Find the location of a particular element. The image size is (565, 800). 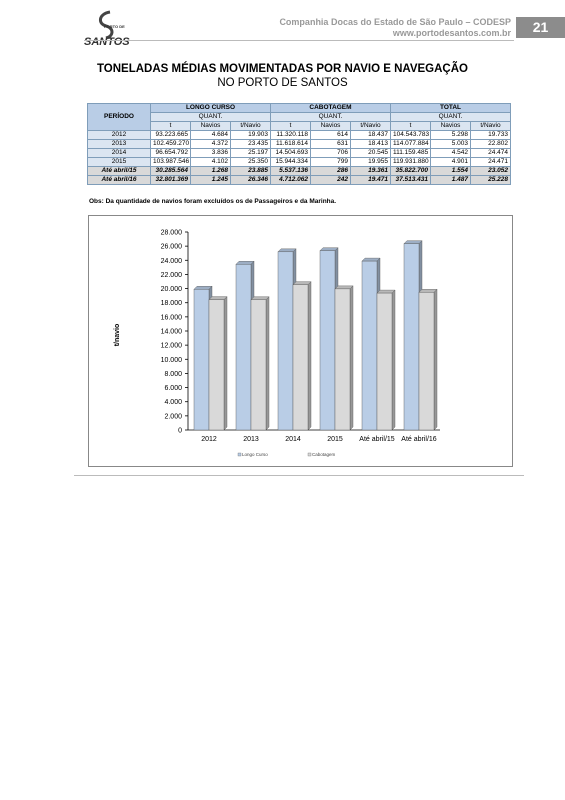

table-cell: 103.987.546 is located at coordinates (170, 162).